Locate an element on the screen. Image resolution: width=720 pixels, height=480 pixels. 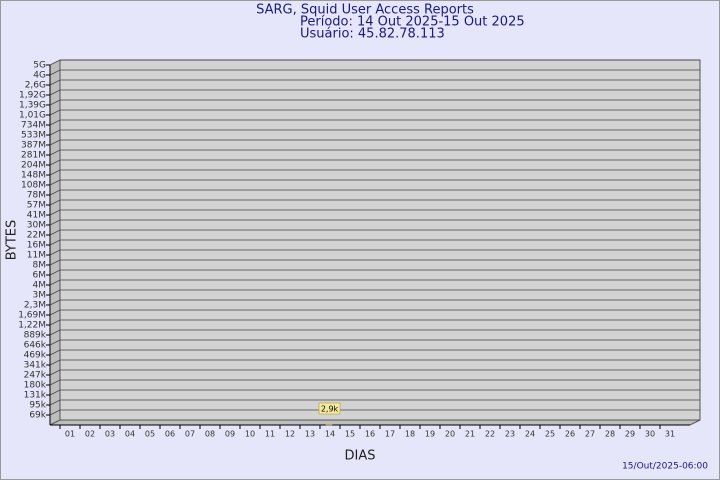
x-tick-label: 26 is located at coordinates (570, 434).